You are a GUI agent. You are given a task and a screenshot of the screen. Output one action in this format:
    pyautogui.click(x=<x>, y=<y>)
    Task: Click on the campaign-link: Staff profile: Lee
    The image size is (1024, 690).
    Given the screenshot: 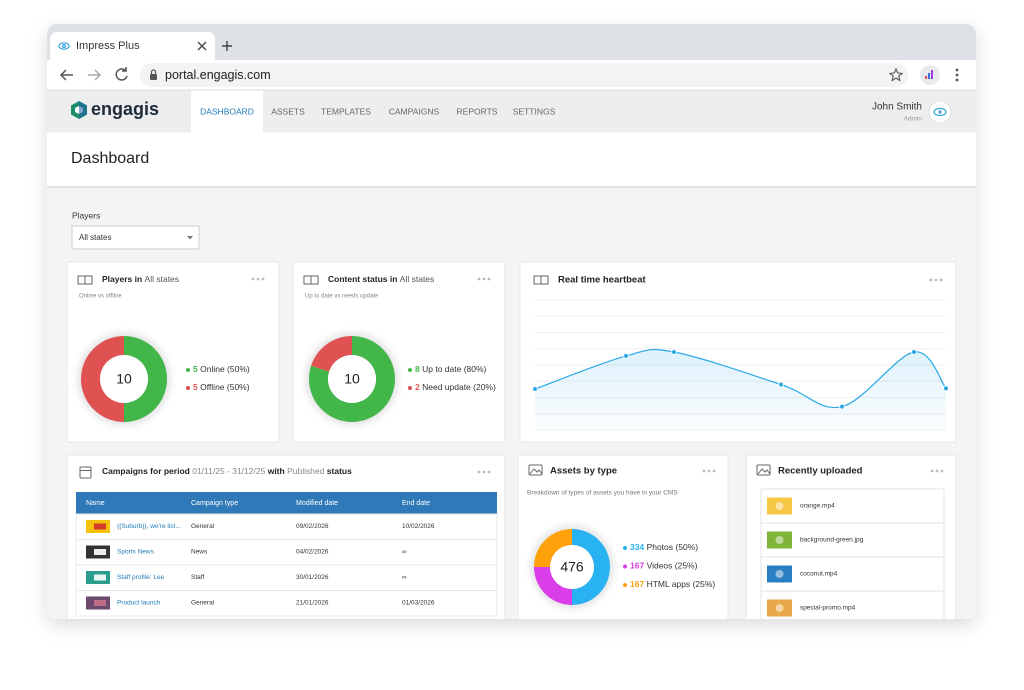 What is the action you would take?
    pyautogui.click(x=141, y=577)
    